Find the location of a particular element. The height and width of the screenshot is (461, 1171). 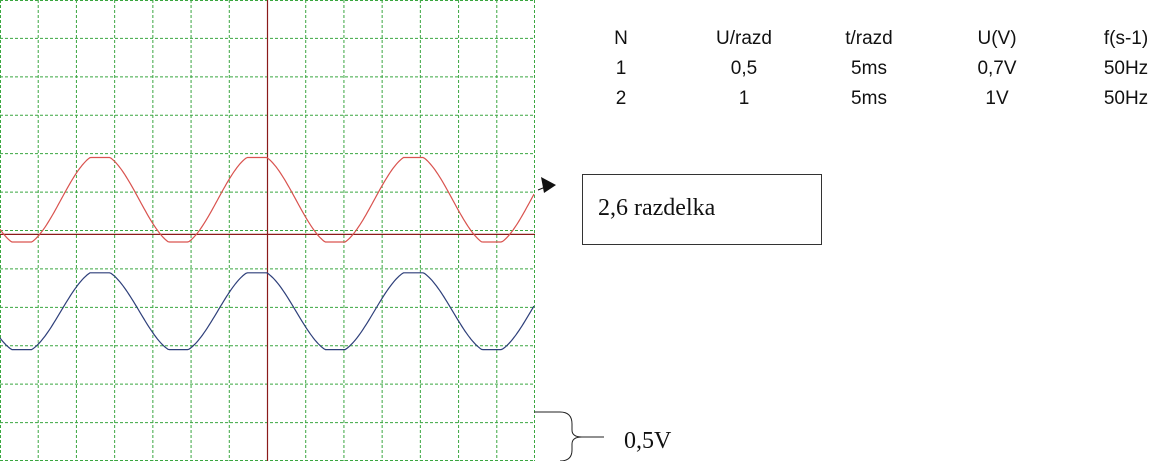

brace-icon is located at coordinates (569, 424).